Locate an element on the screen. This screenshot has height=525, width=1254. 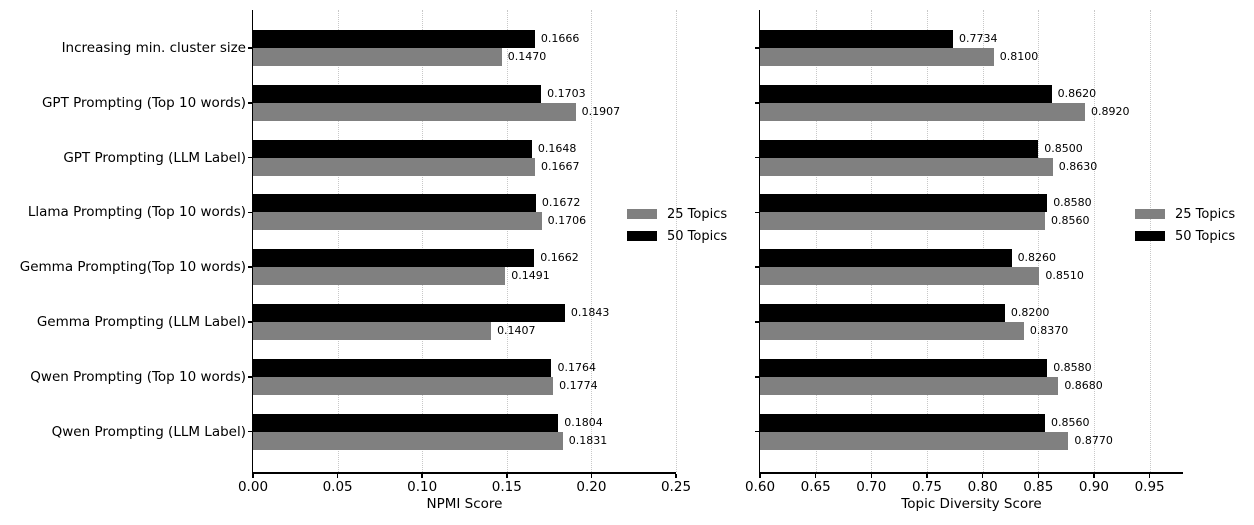
bar-value-label: 0.8510 is located at coordinates (1064, 276).